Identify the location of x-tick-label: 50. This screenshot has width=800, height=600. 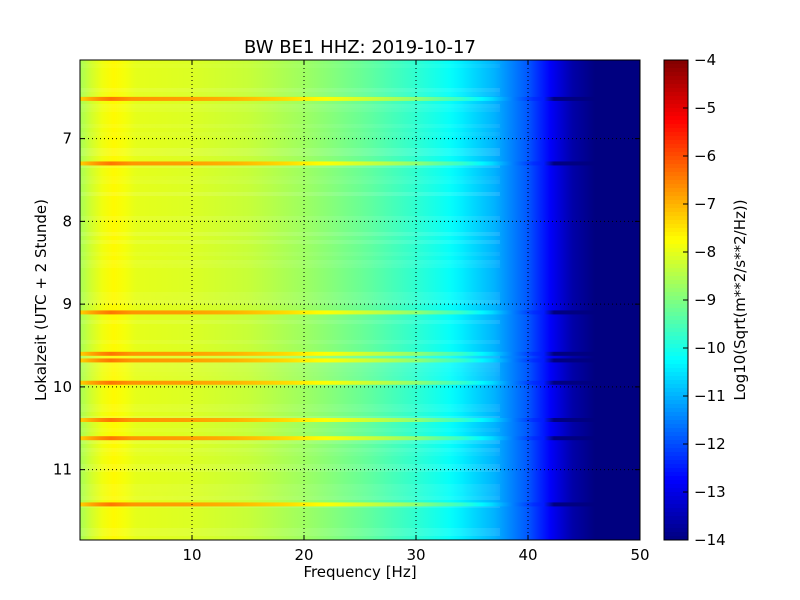
(639, 555).